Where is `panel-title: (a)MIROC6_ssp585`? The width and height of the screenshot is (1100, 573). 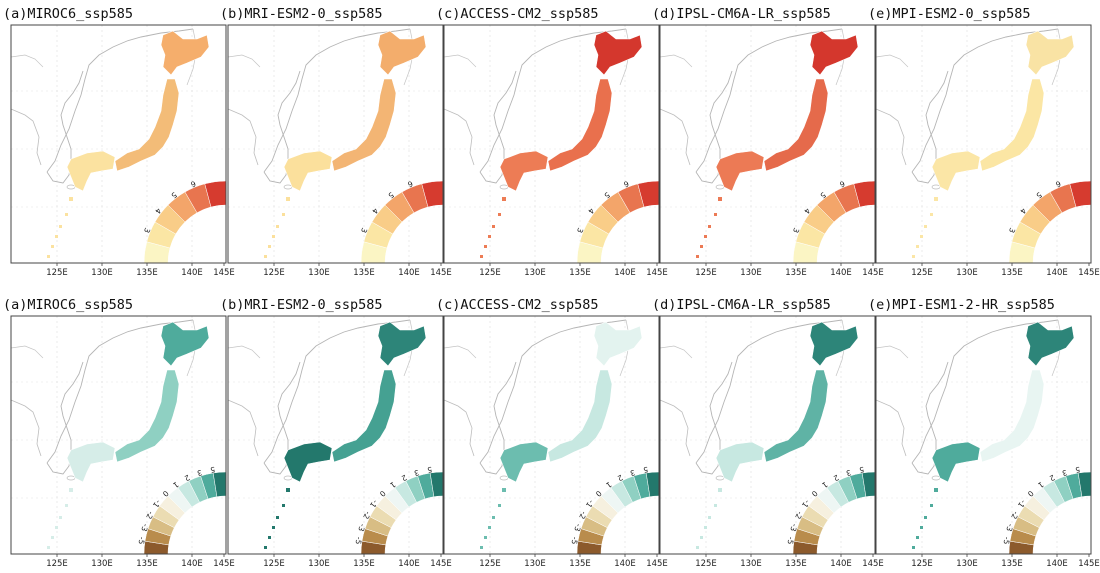
panel-title: (a)MIROC6_ssp585 is located at coordinates (68, 305).